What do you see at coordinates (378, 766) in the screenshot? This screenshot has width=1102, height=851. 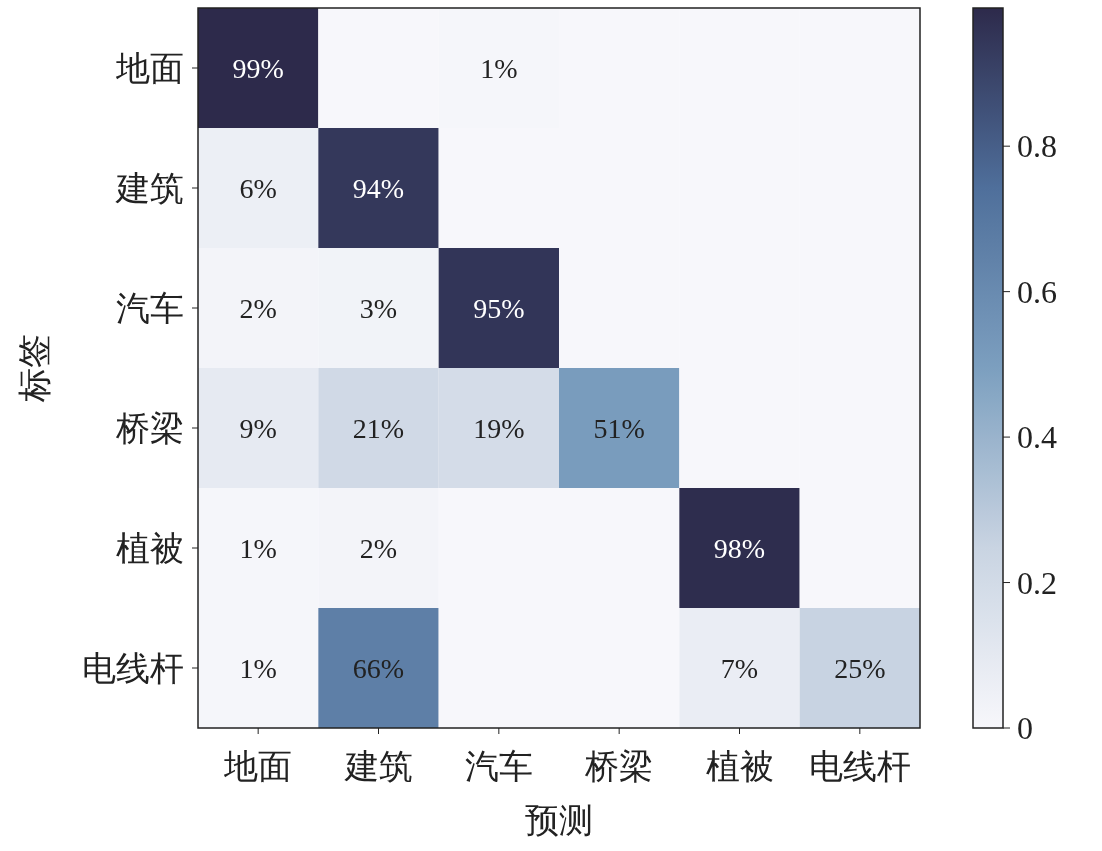 I see `x-tick-label: 建筑` at bounding box center [378, 766].